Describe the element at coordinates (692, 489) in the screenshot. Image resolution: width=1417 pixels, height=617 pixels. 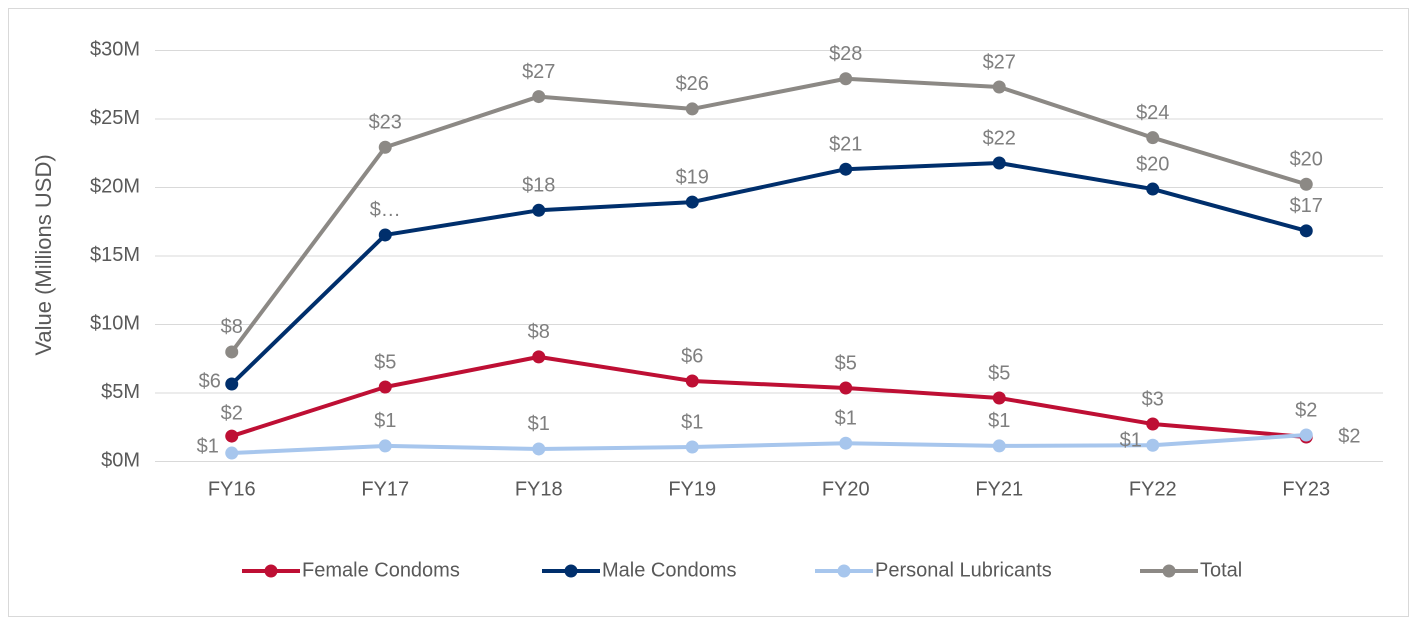
I see `x-tick-label: FY19` at that location.